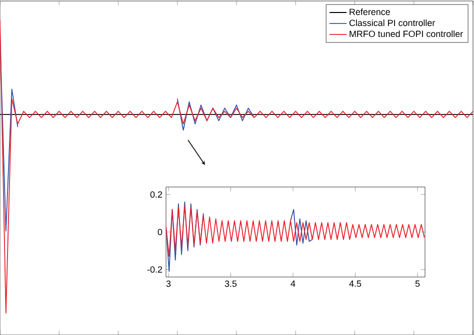 The height and width of the screenshot is (335, 474). Describe the element at coordinates (160, 232) in the screenshot. I see `y-tick-label: 0` at that location.